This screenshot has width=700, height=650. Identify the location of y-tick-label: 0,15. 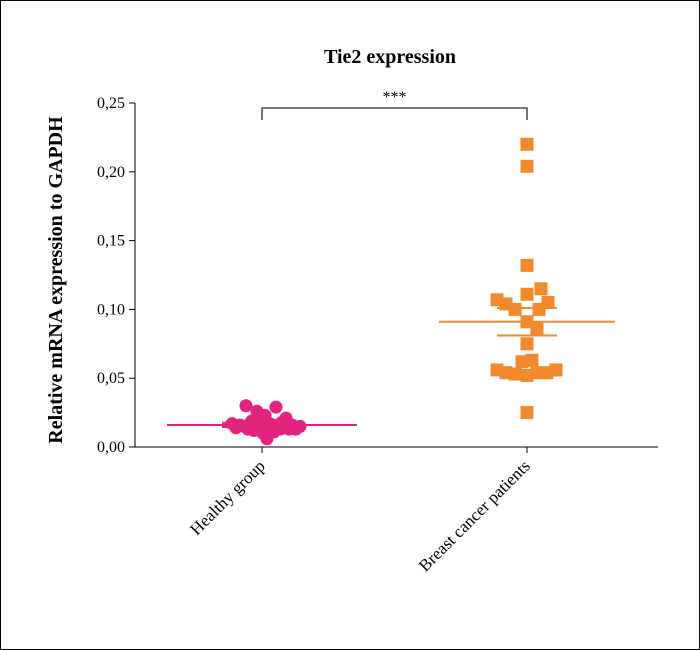
(111, 241).